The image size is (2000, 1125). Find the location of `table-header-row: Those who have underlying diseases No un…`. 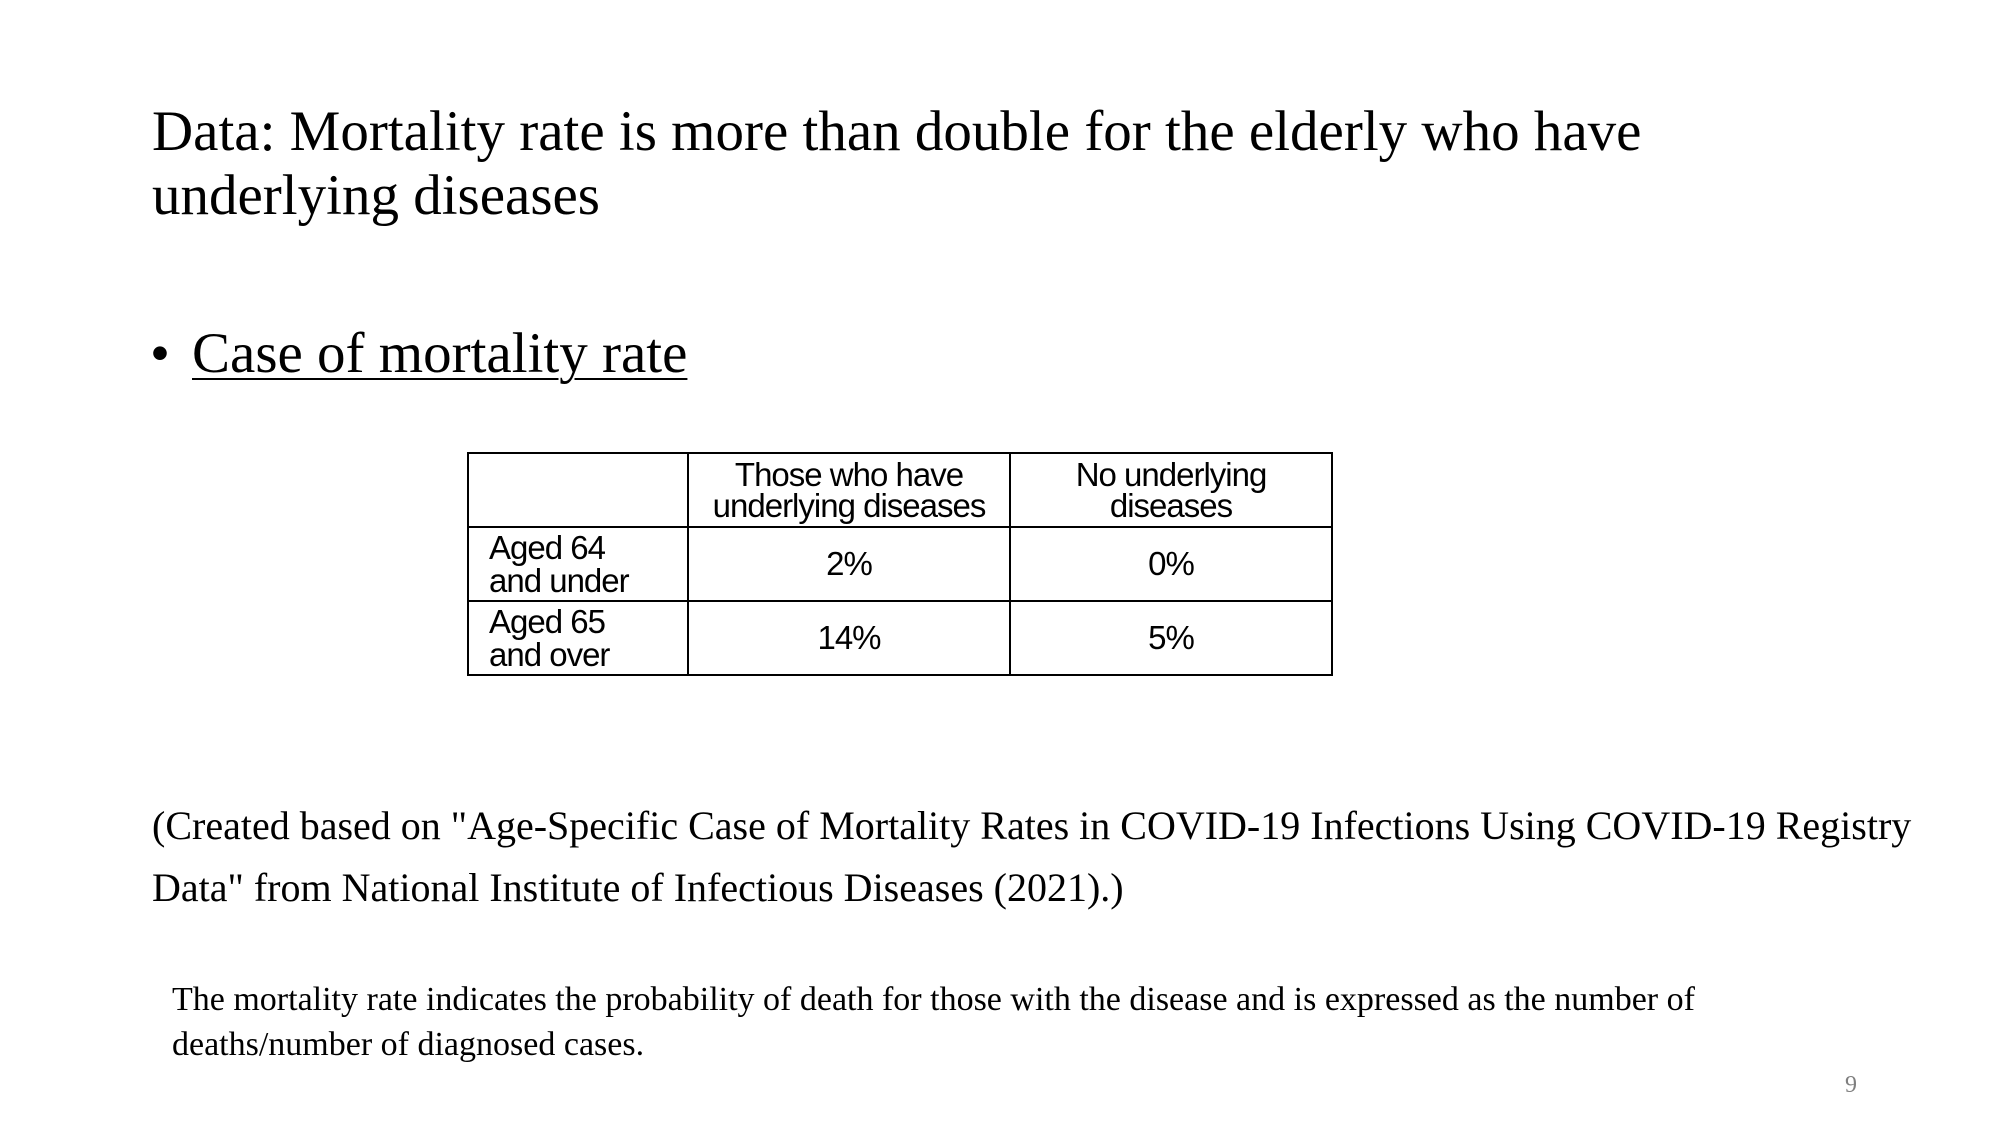

table-header-row: Those who have underlying diseases No un… is located at coordinates (900, 490).